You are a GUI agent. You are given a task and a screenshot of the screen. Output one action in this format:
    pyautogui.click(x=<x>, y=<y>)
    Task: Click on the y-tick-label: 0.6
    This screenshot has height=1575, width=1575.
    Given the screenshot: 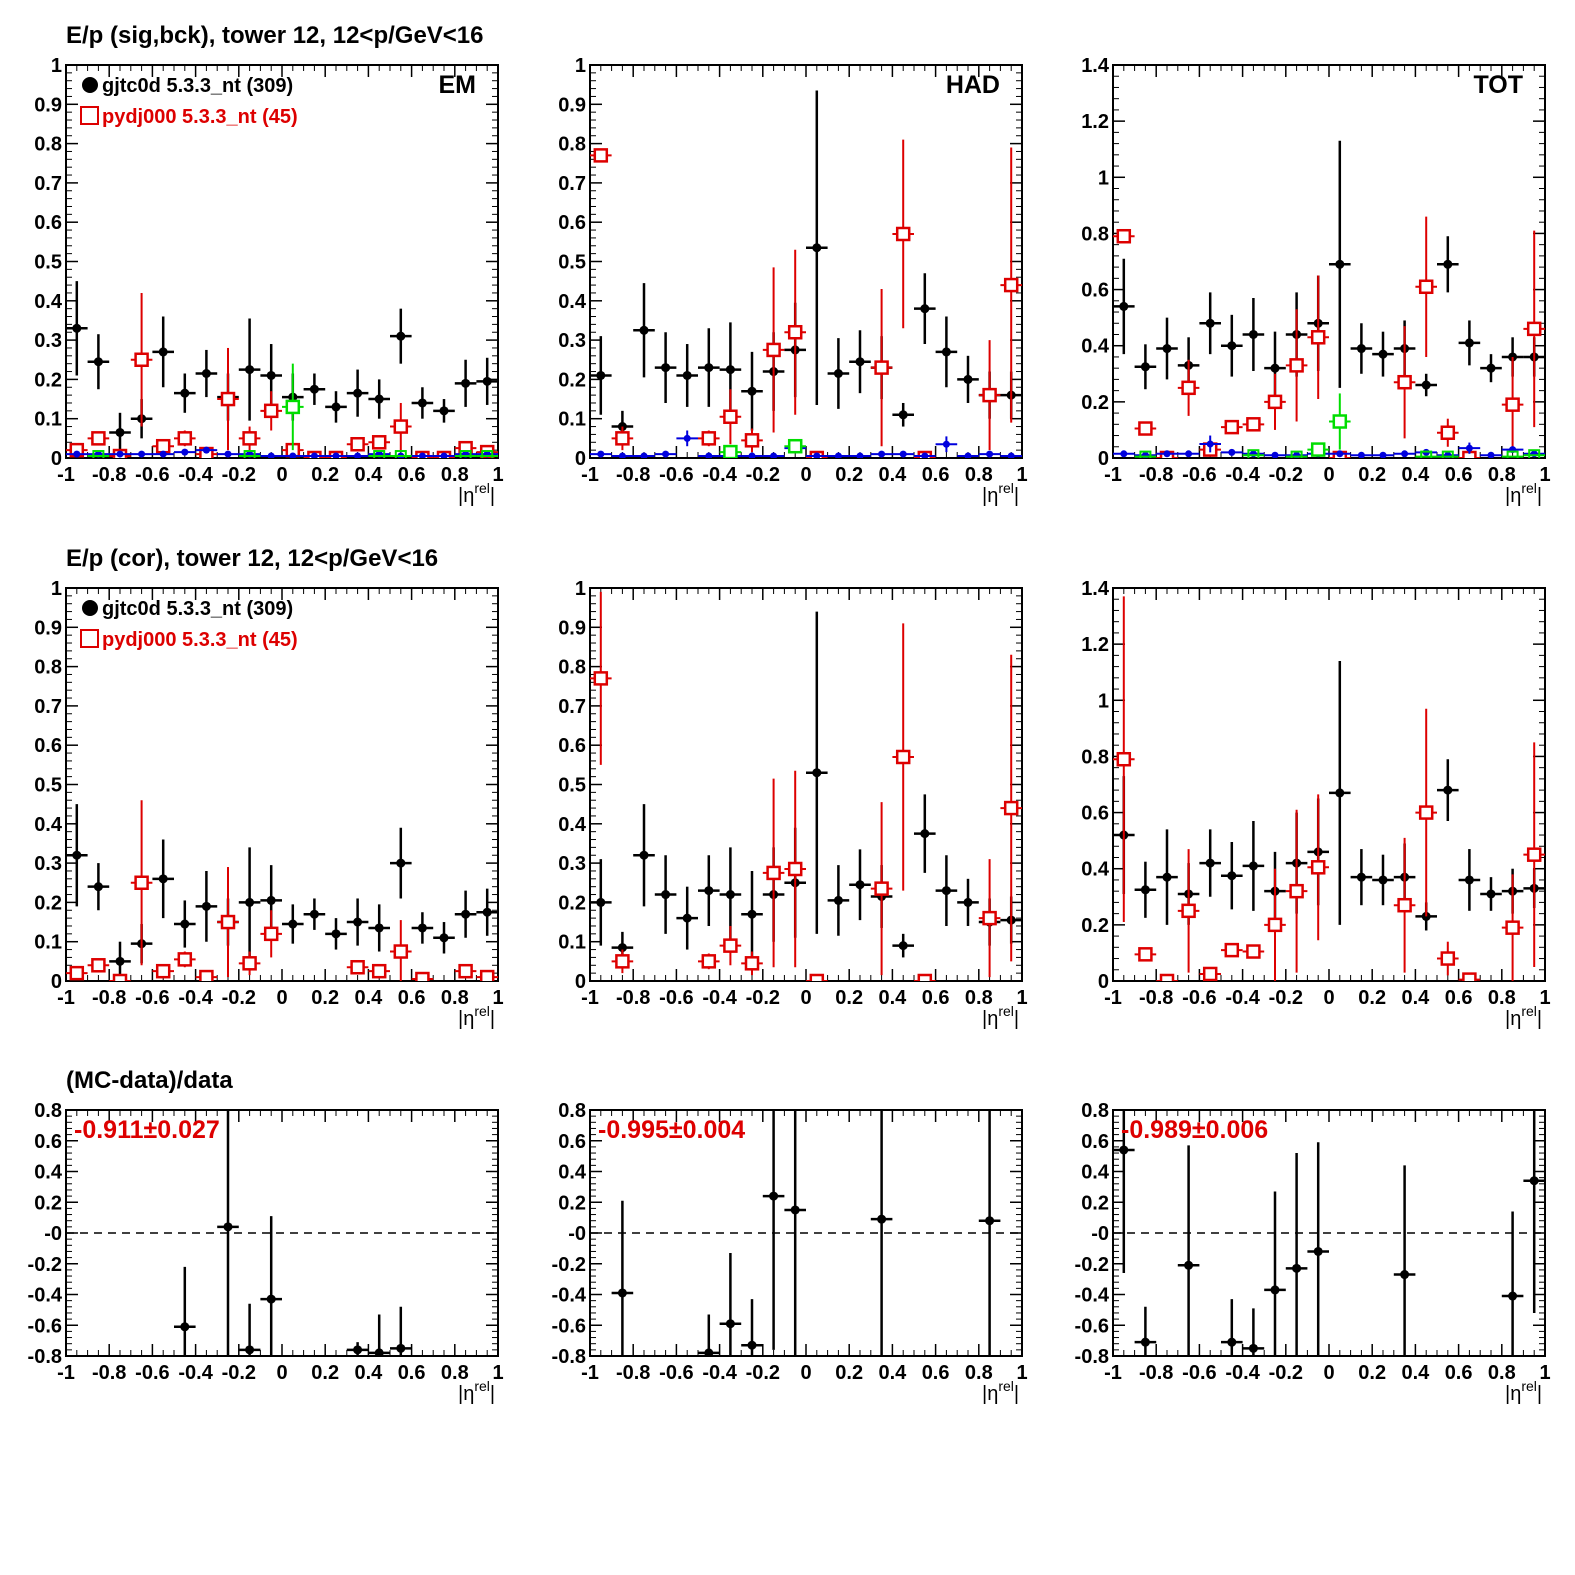 What is the action you would take?
    pyautogui.click(x=572, y=746)
    